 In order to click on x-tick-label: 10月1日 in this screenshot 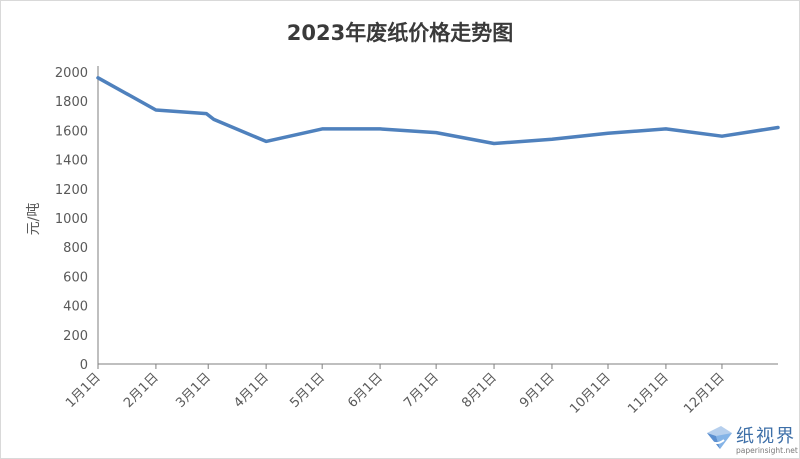, I will do `click(590, 393)`.